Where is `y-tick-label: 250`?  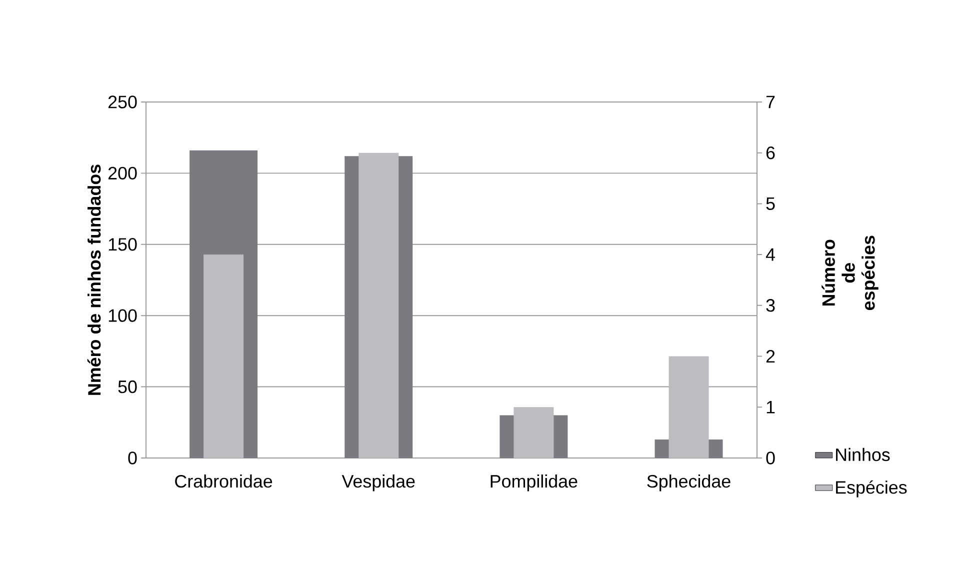 y-tick-label: 250 is located at coordinates (122, 102).